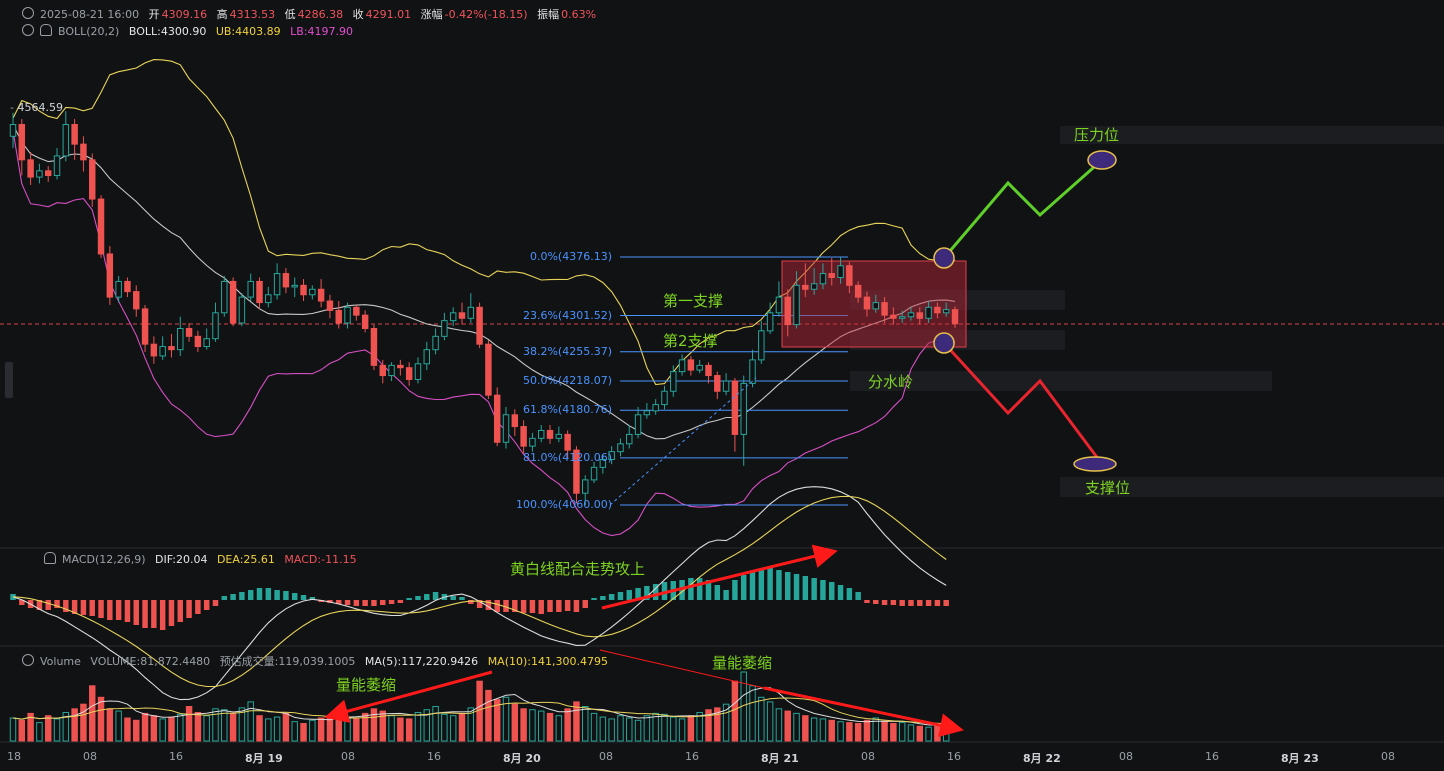 Image resolution: width=1444 pixels, height=771 pixels. What do you see at coordinates (719, 577) in the screenshot?
I see `macd-trend-arrow` at bounding box center [719, 577].